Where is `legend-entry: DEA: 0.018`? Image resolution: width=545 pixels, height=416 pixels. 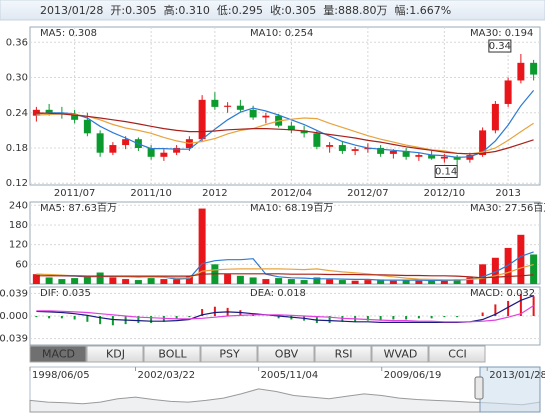
legend-entry: DEA: 0.018 is located at coordinates (278, 293).